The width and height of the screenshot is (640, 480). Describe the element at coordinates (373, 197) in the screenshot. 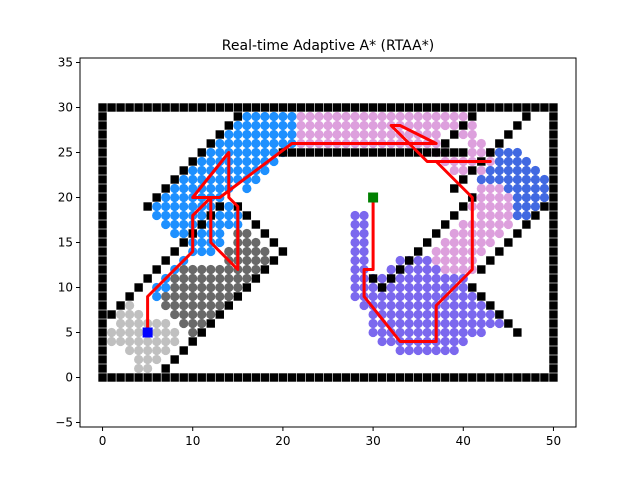

I see `goal-point` at that location.